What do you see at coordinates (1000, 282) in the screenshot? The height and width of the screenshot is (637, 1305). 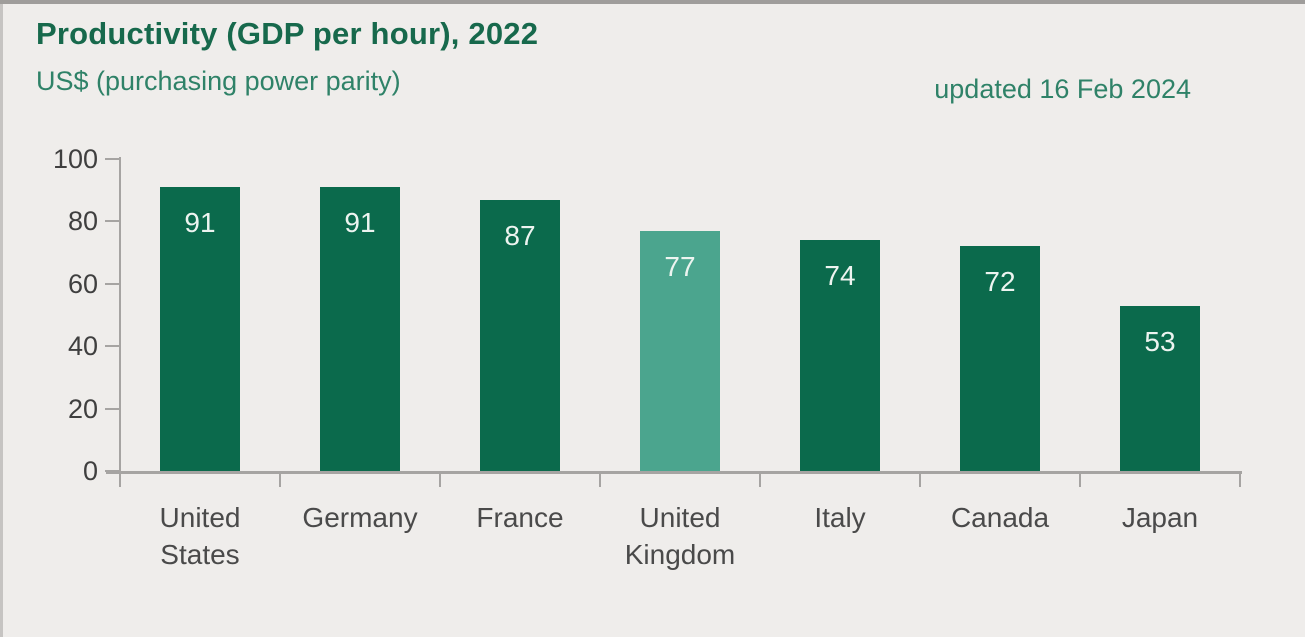 I see `bar-value-label: 72` at bounding box center [1000, 282].